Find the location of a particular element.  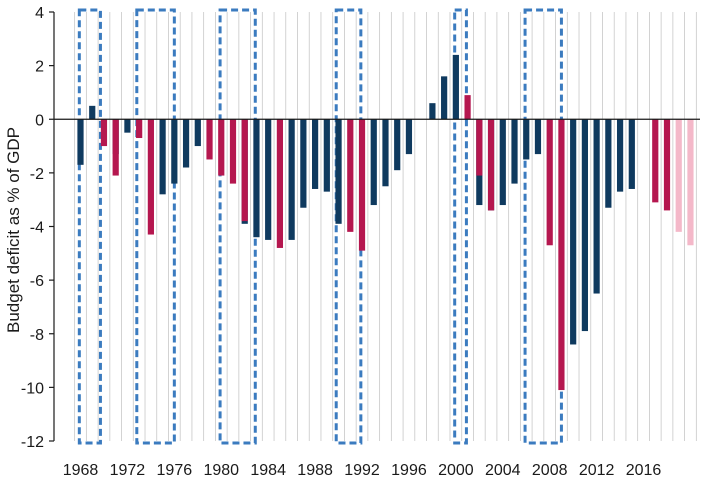

bar-1984 is located at coordinates (268, 179).